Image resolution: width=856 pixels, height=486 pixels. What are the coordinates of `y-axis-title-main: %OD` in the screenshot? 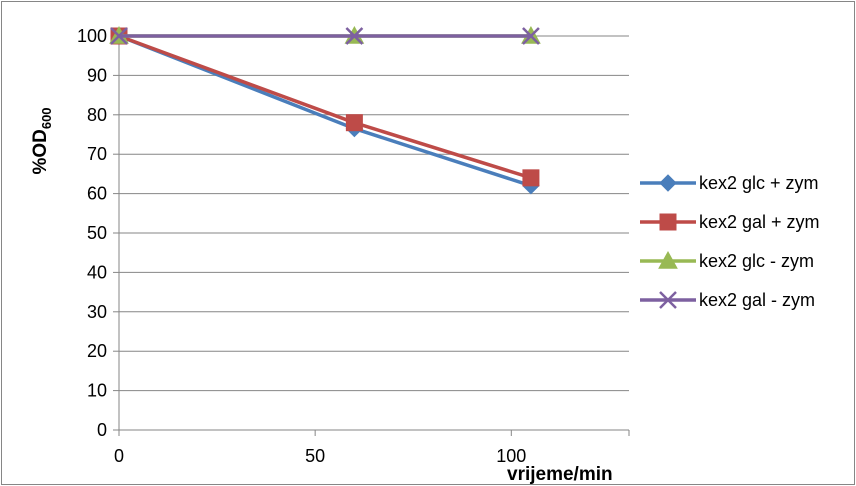 It's located at (40, 151).